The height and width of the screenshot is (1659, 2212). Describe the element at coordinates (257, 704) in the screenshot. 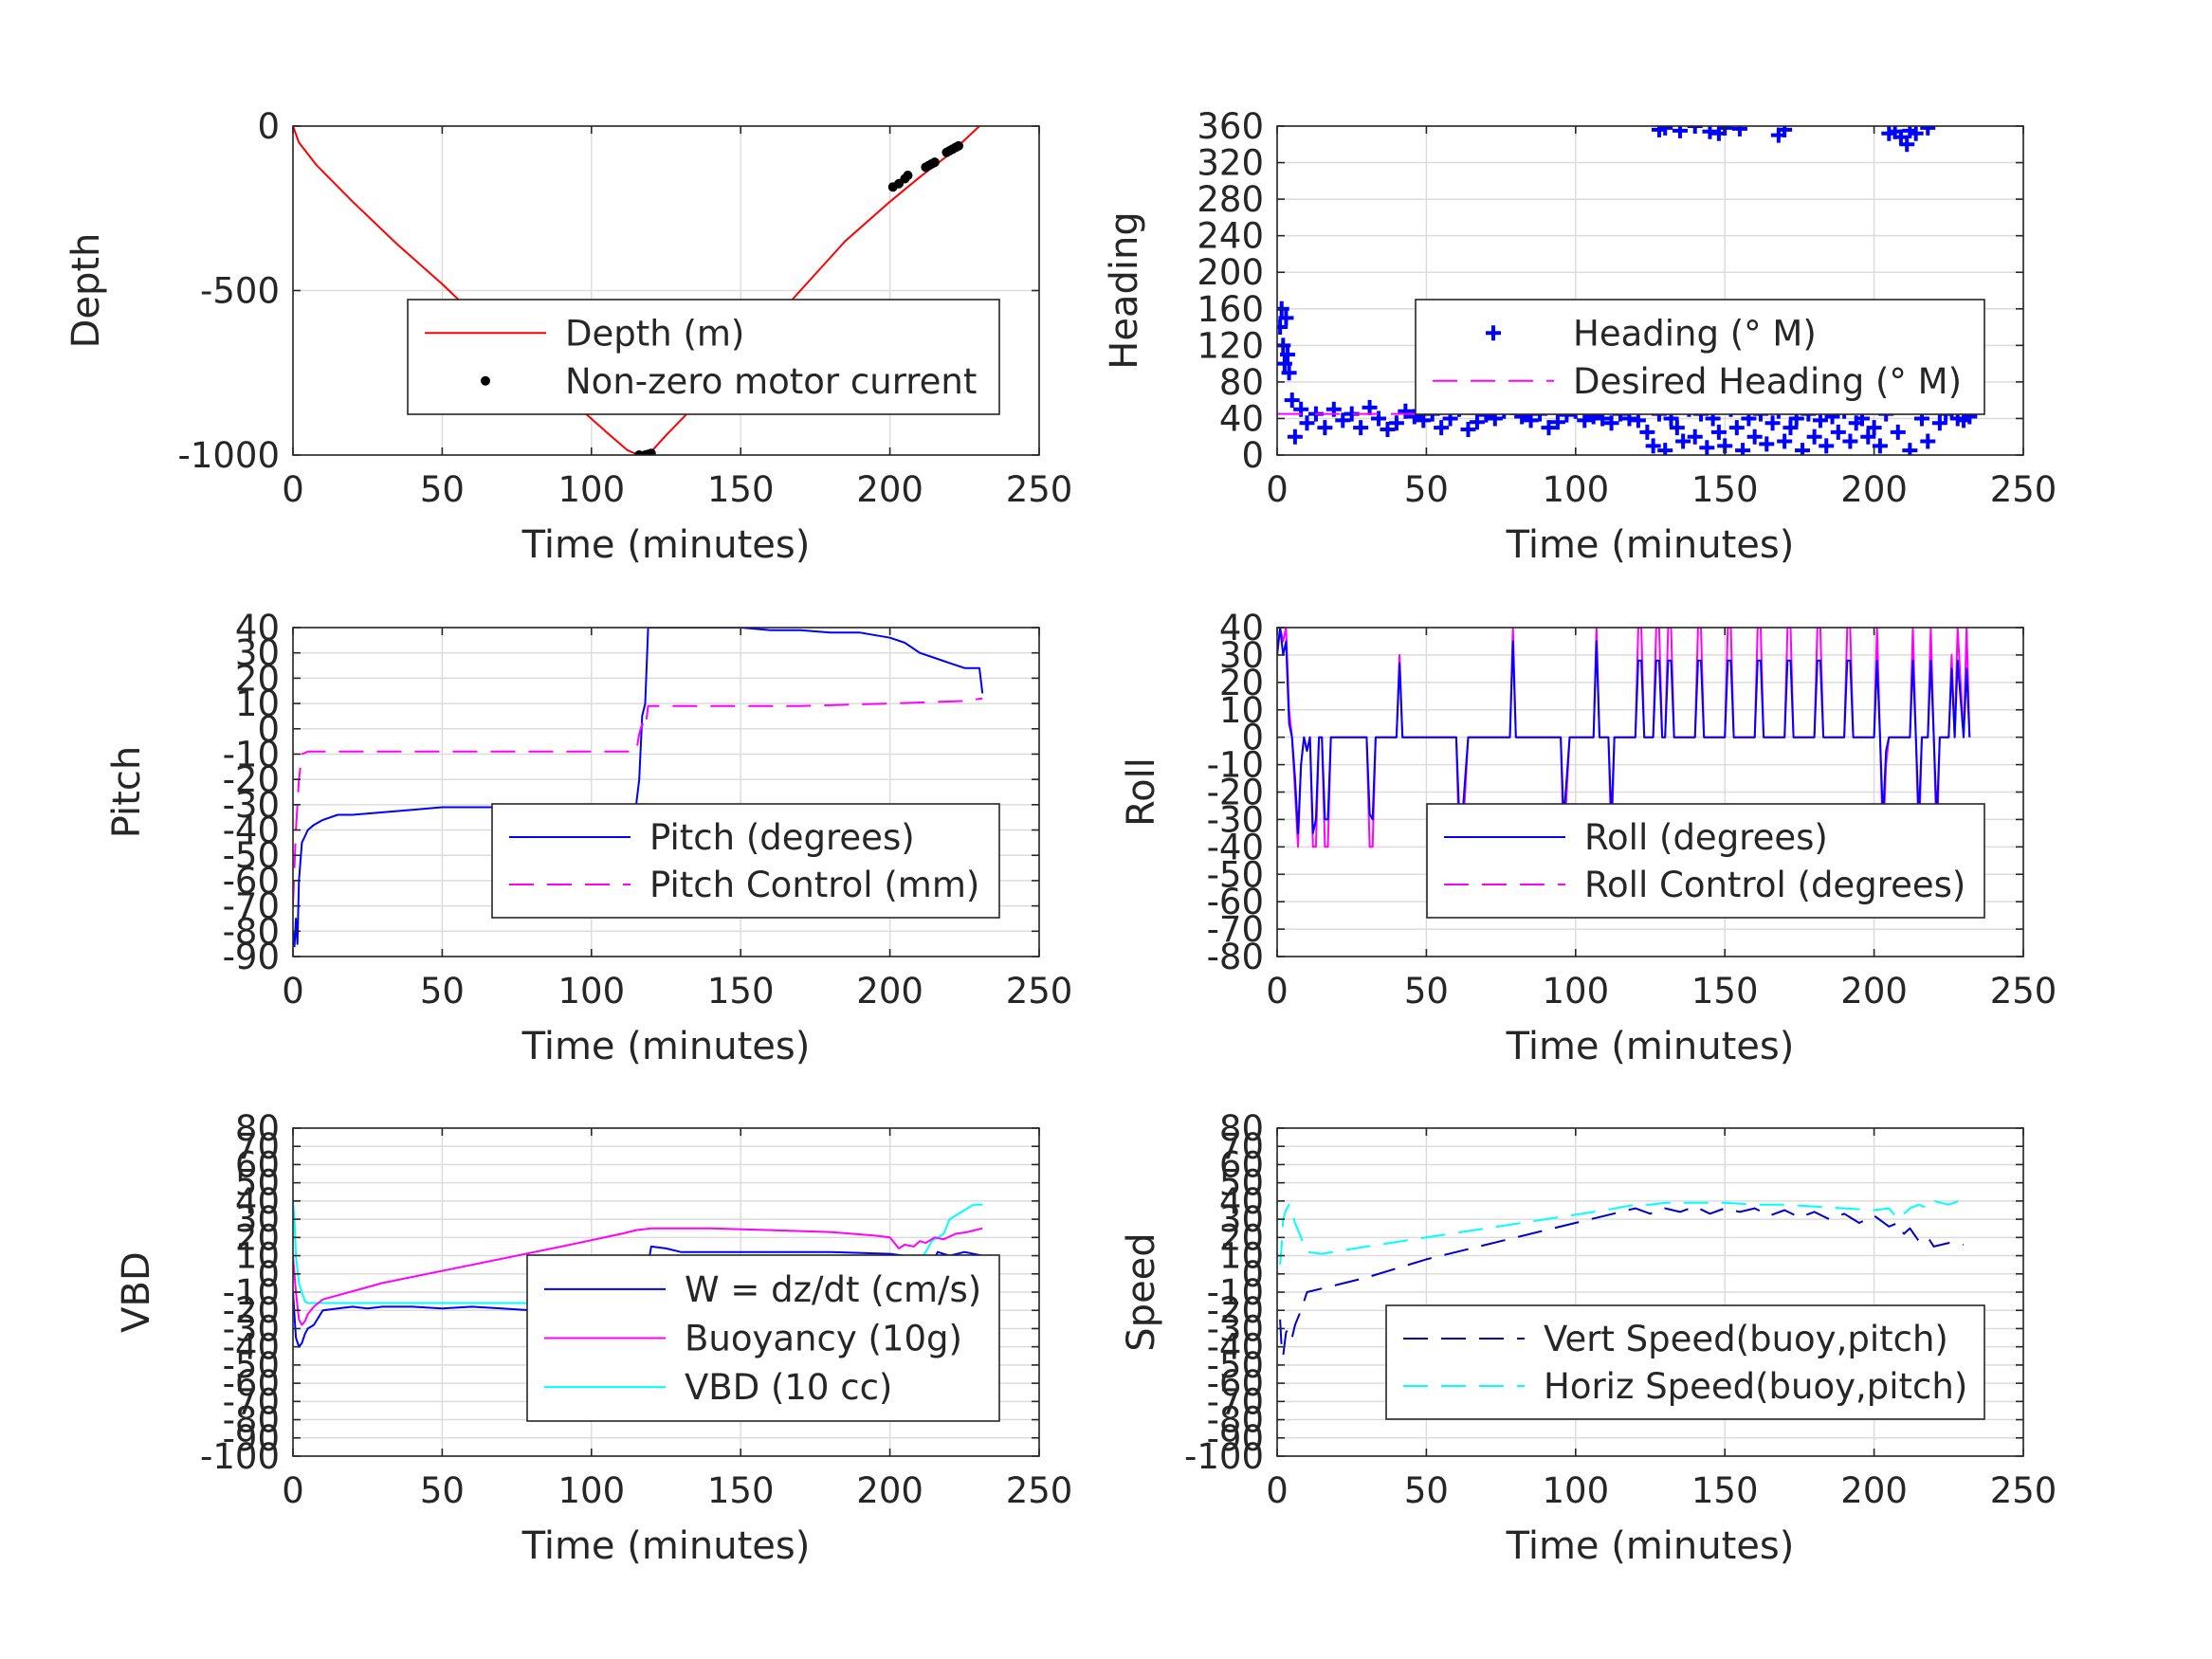

I see `y-tick-label: 10` at that location.